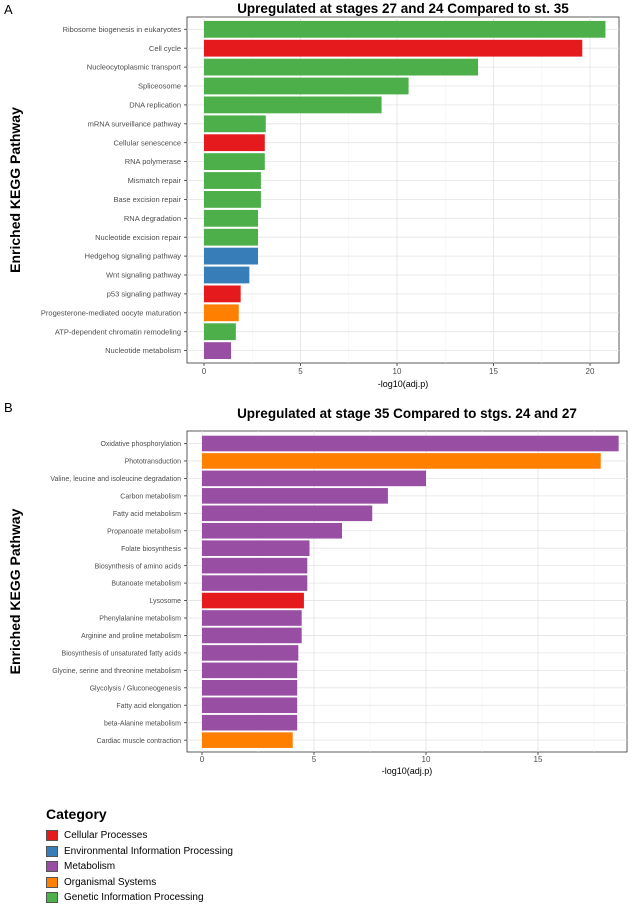  What do you see at coordinates (250, 705) in the screenshot?
I see `bar-fatty-acid-elongation` at bounding box center [250, 705].